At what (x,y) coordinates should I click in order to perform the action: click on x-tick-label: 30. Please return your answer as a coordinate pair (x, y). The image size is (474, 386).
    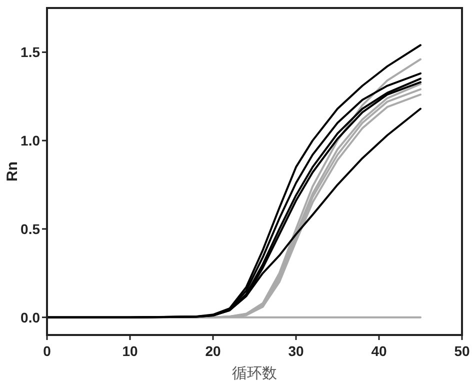
    Looking at the image, I should click on (296, 351).